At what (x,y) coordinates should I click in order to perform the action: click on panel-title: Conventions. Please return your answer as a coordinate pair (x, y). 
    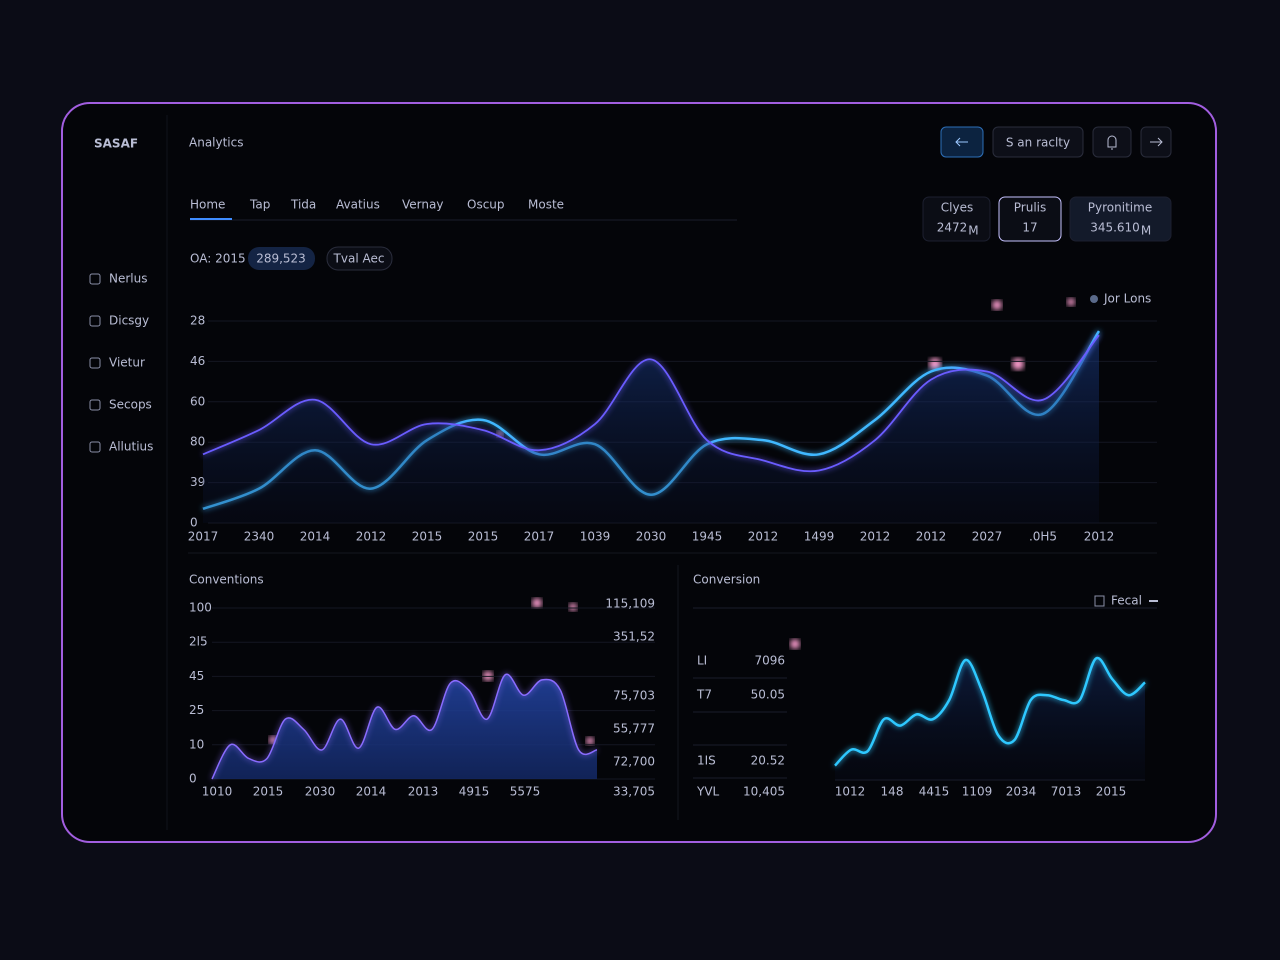
    Looking at the image, I should click on (226, 580).